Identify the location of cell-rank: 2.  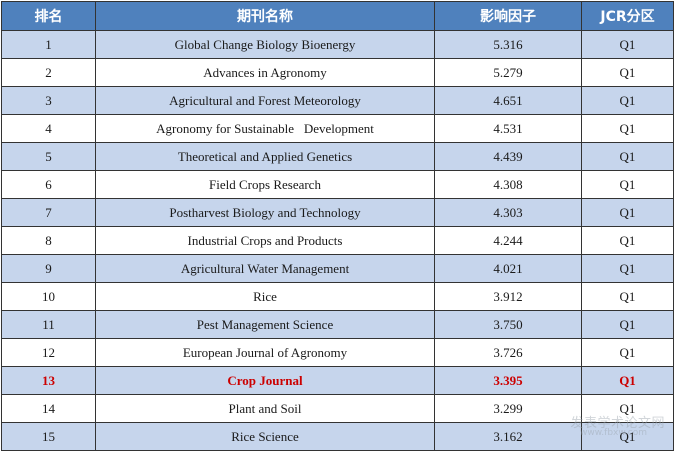
(48, 72).